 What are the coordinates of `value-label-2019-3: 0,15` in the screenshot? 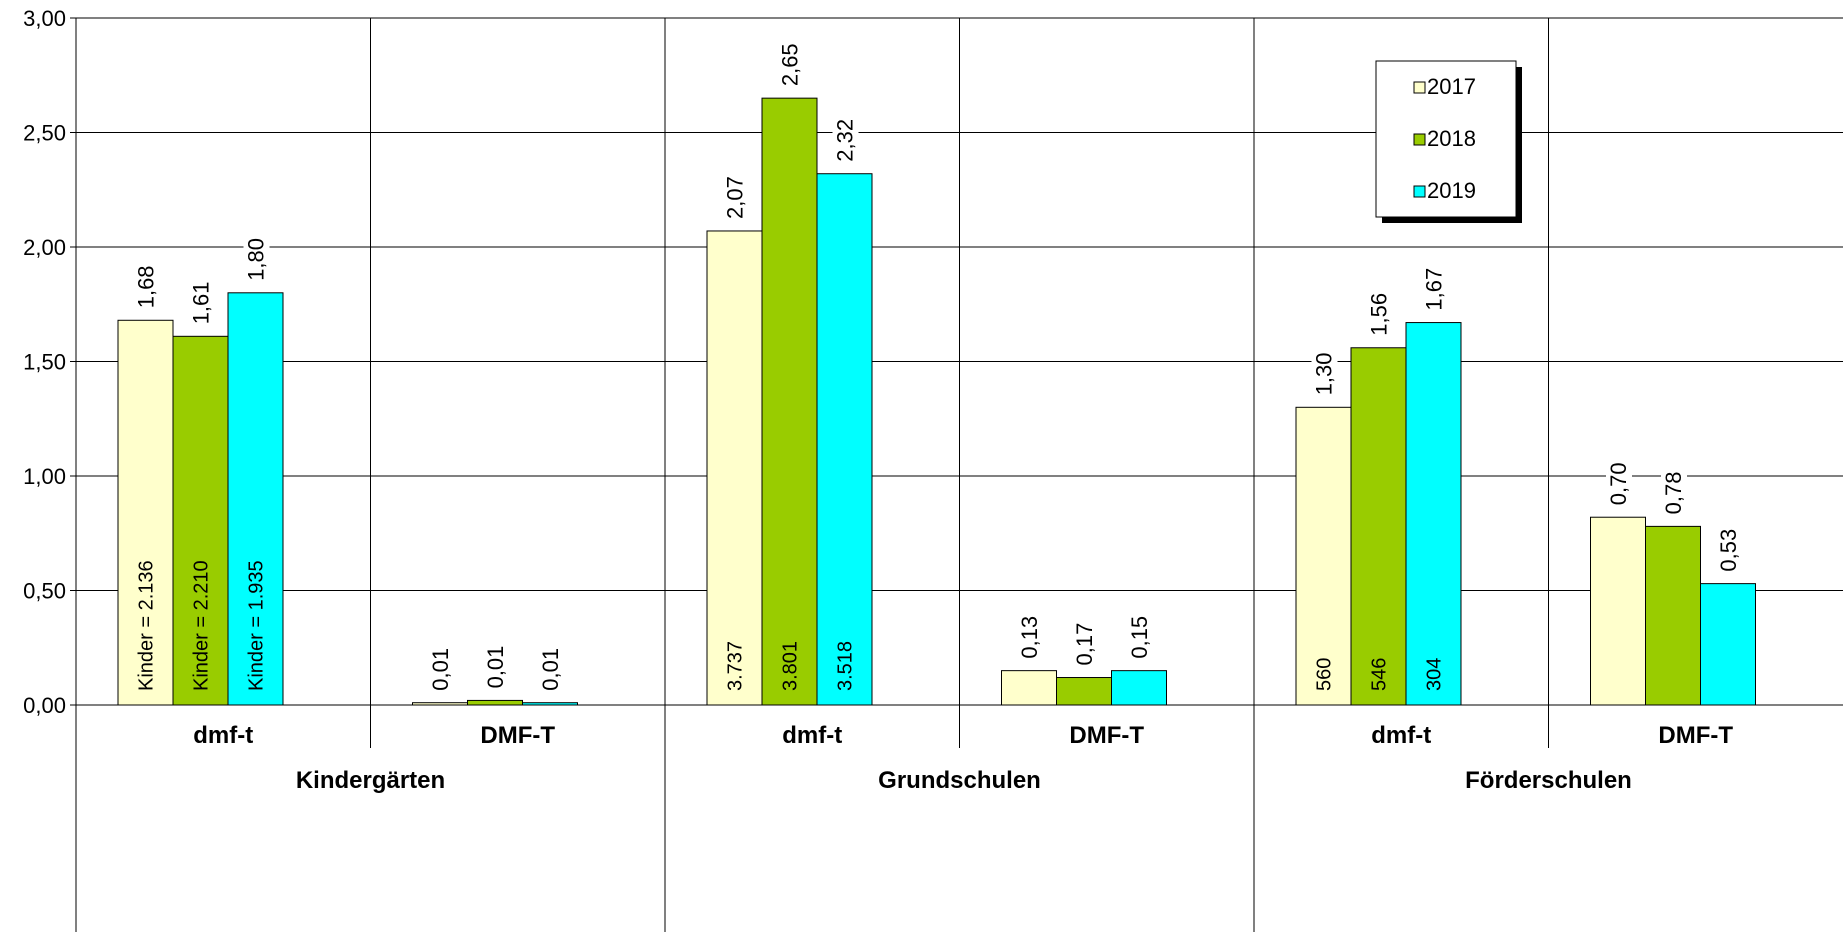 It's located at (1139, 637).